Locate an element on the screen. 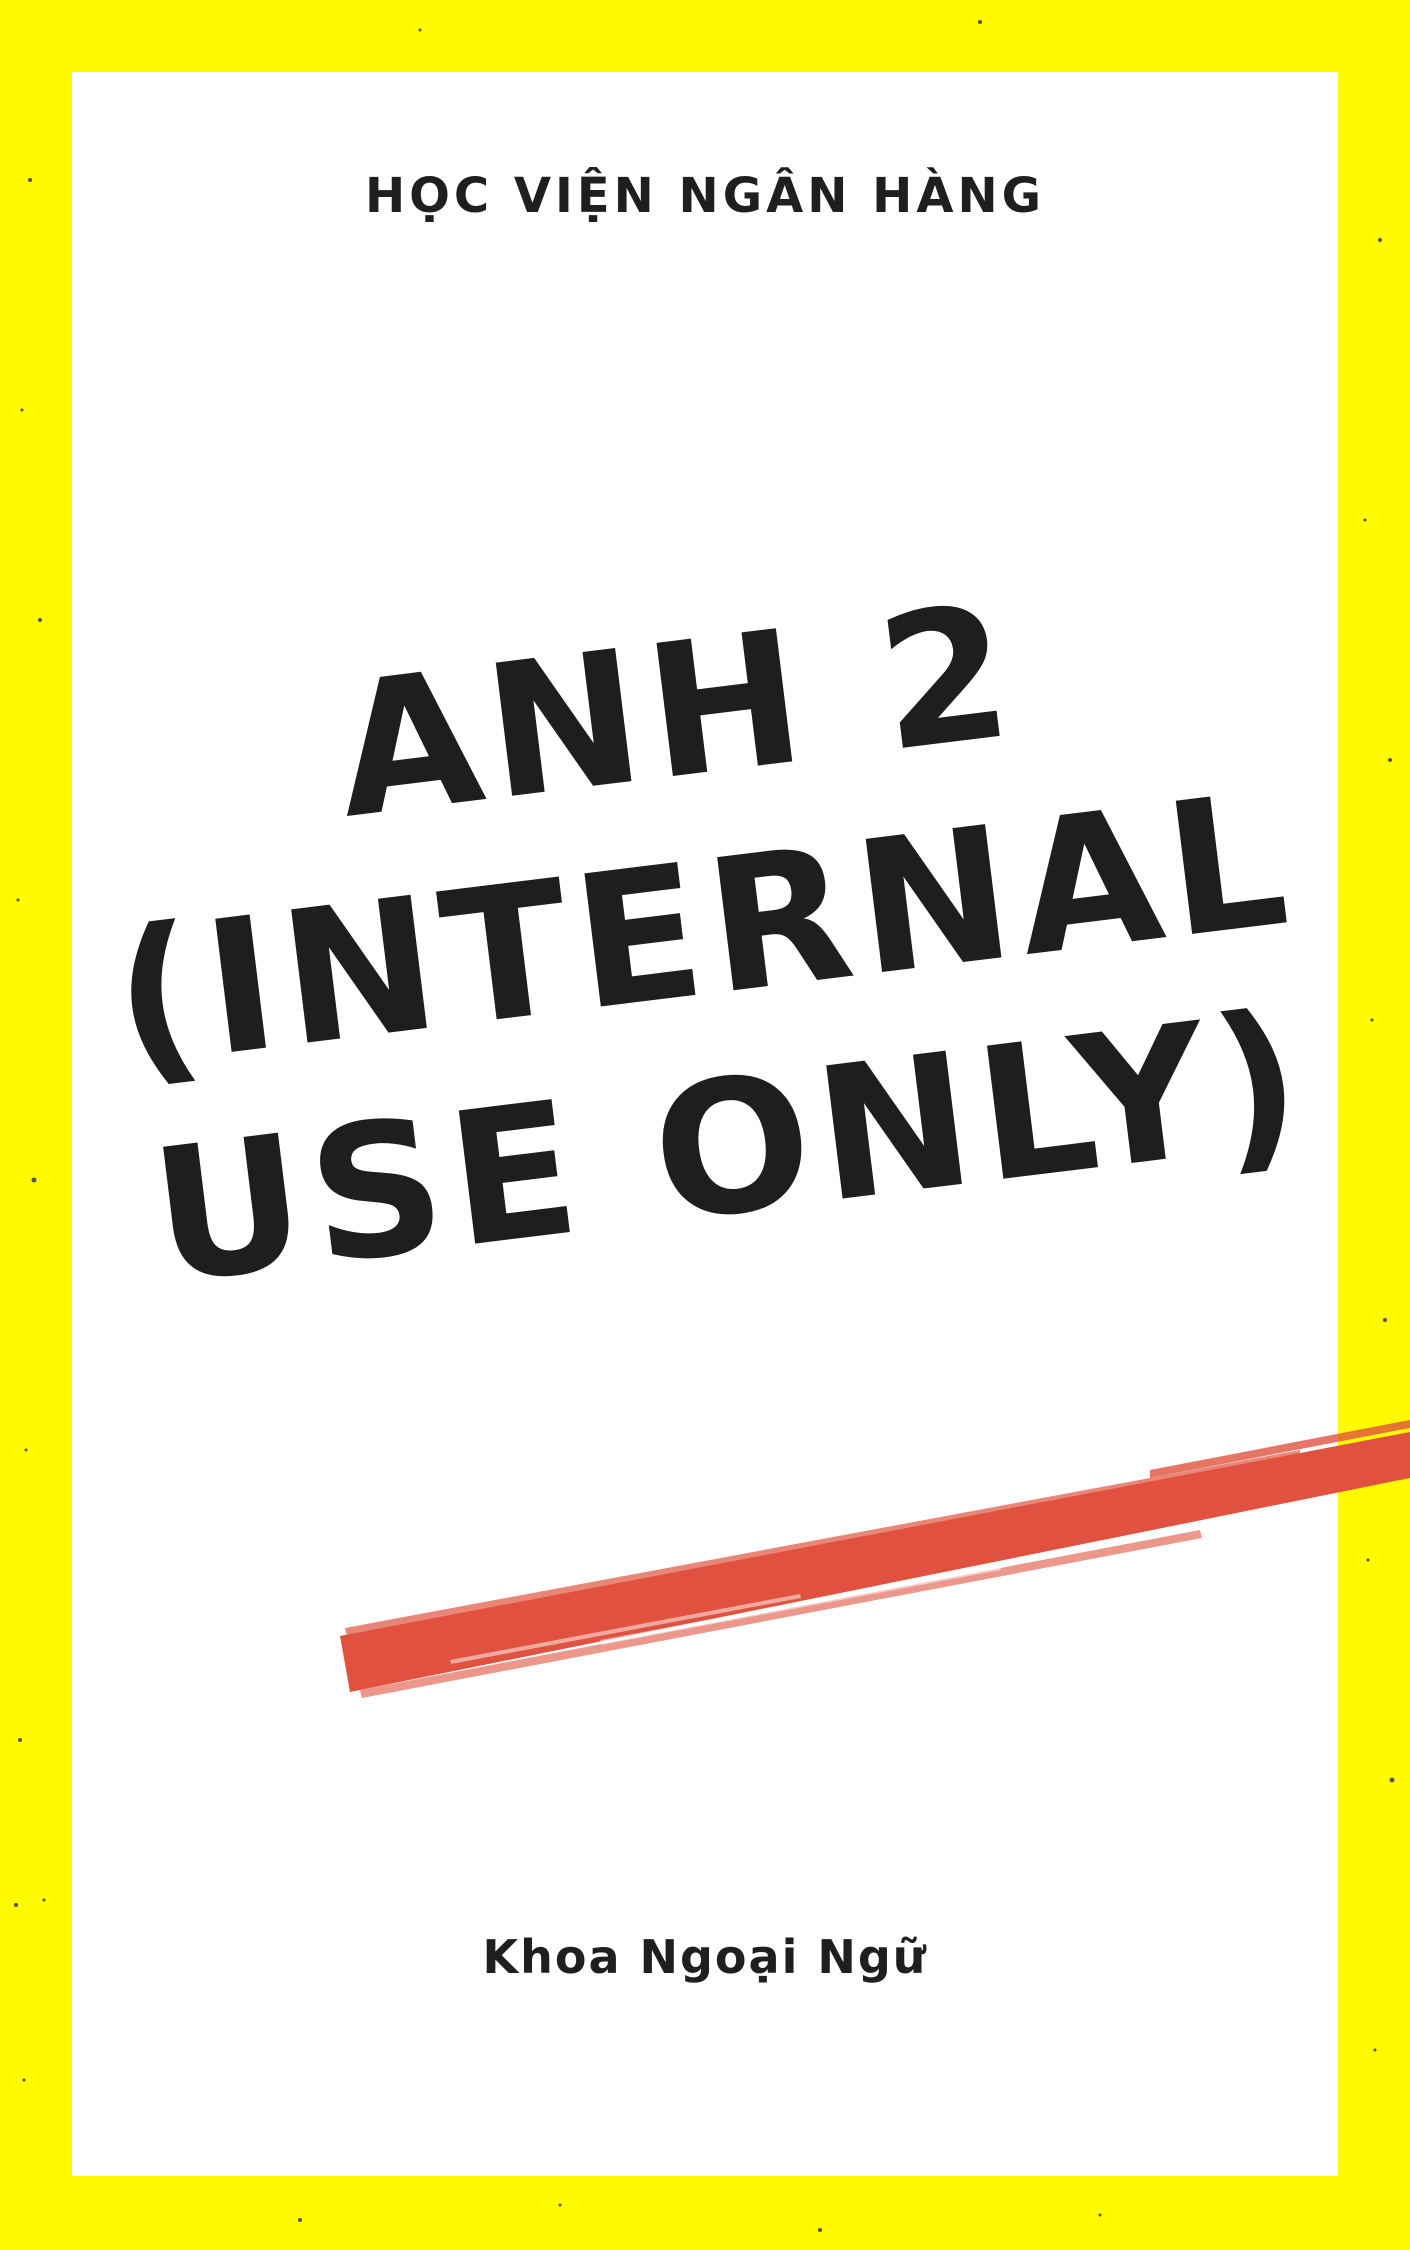 The image size is (1410, 2250). department-name: Khoa Ngoại Ngữ is located at coordinates (705, 1957).